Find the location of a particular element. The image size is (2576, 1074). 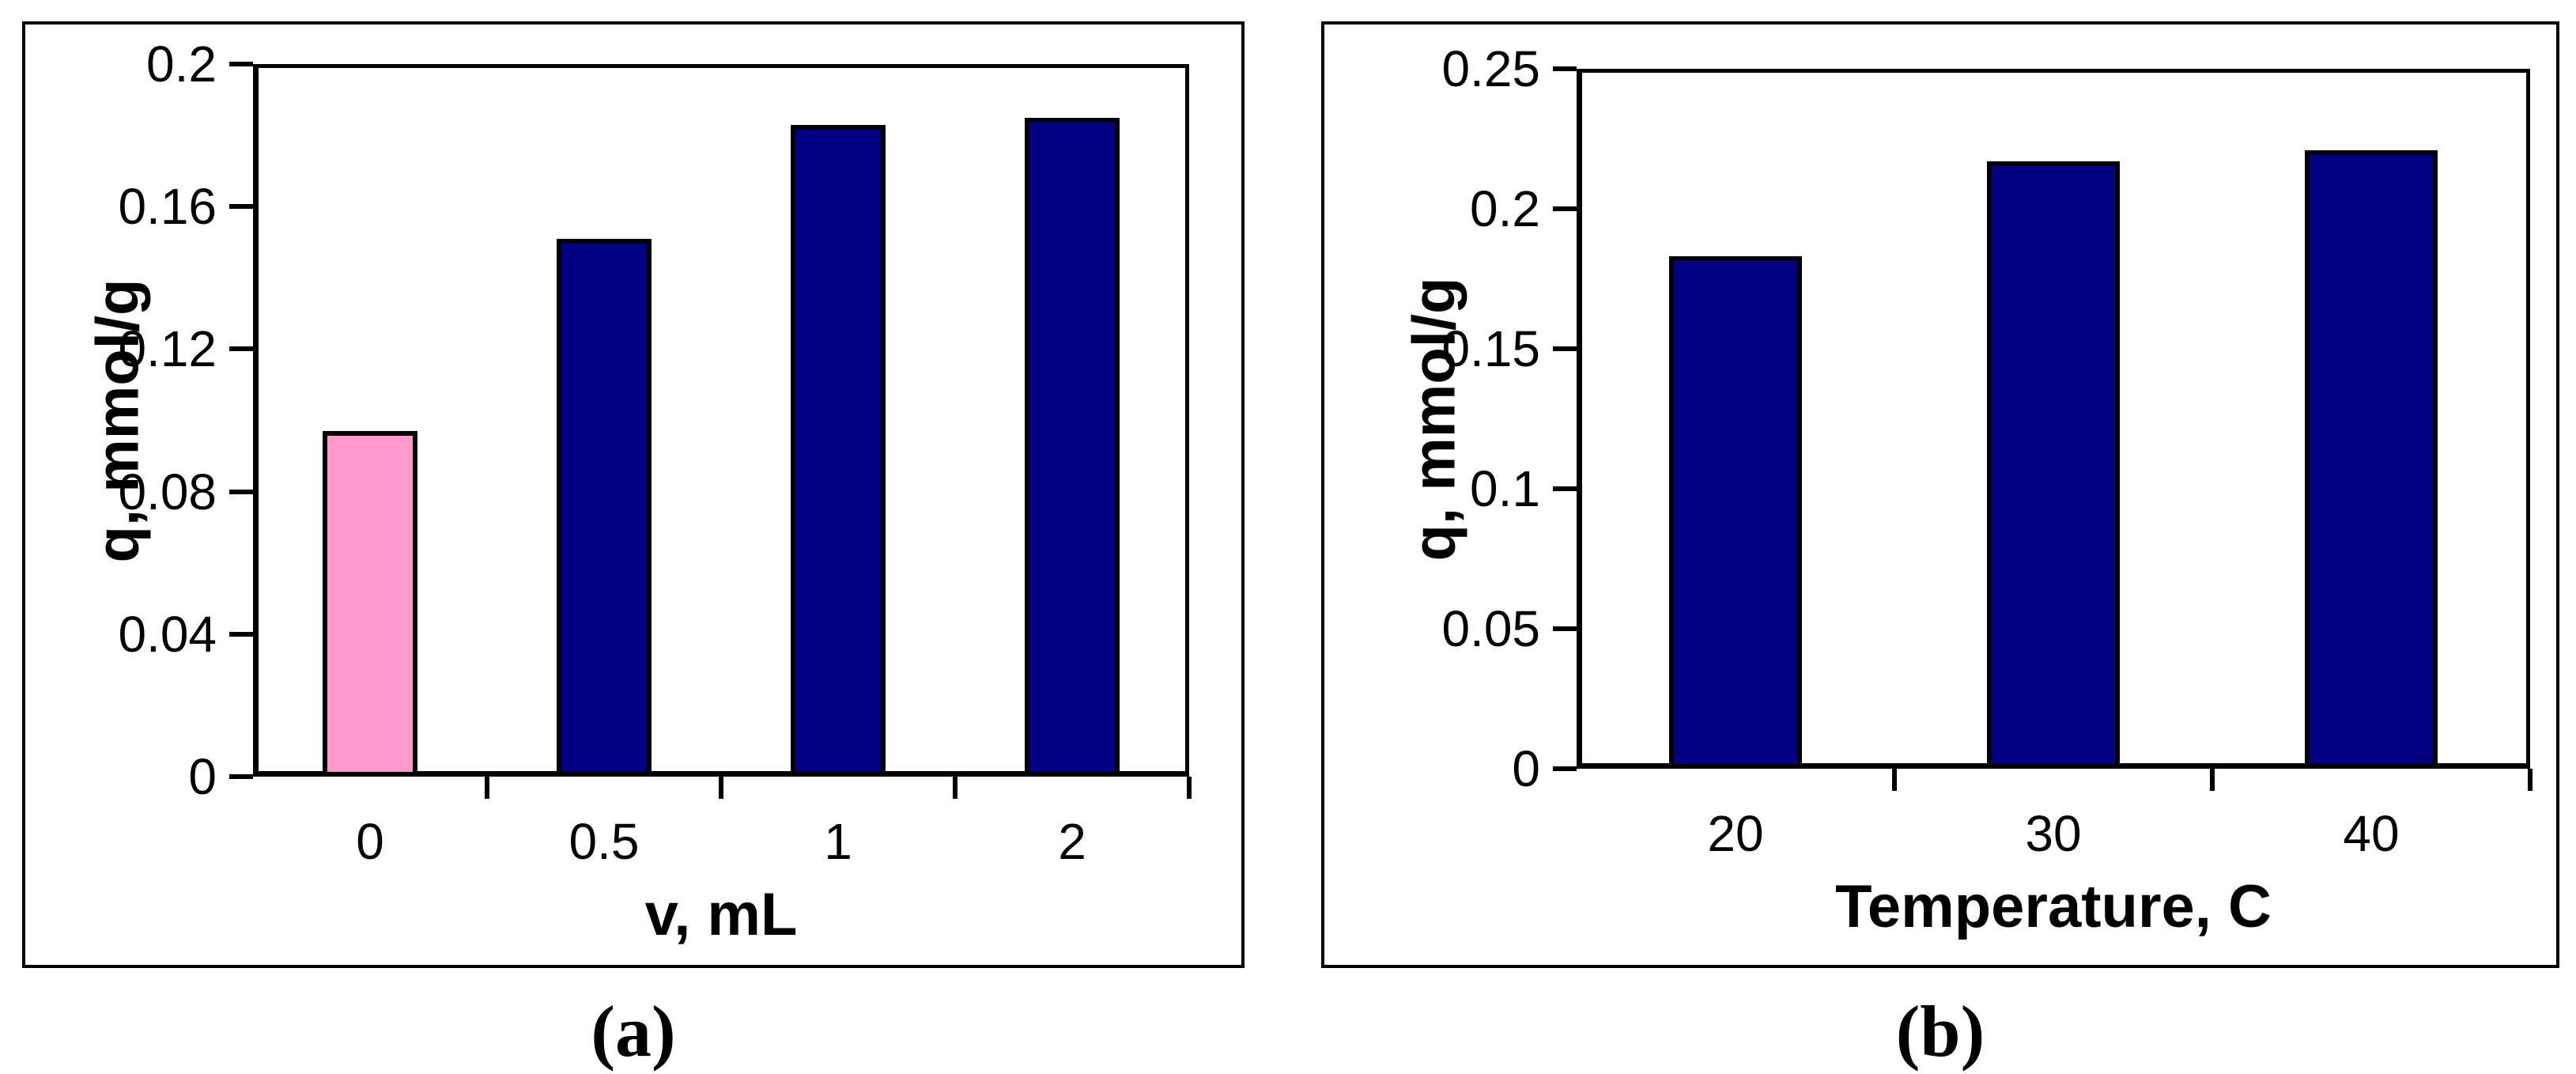

y-tick-label: 0.08 is located at coordinates (167, 491).